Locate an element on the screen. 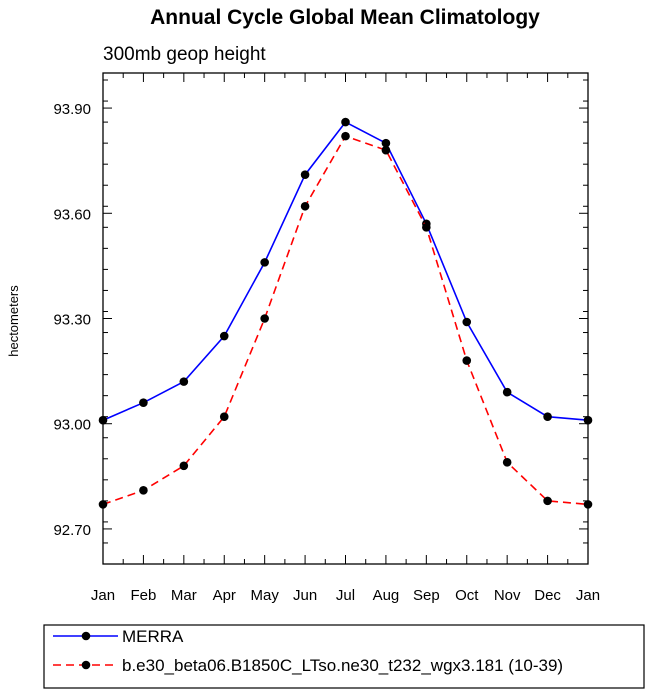 This screenshot has width=649, height=691. y-tick-label: 93.90 is located at coordinates (72, 109).